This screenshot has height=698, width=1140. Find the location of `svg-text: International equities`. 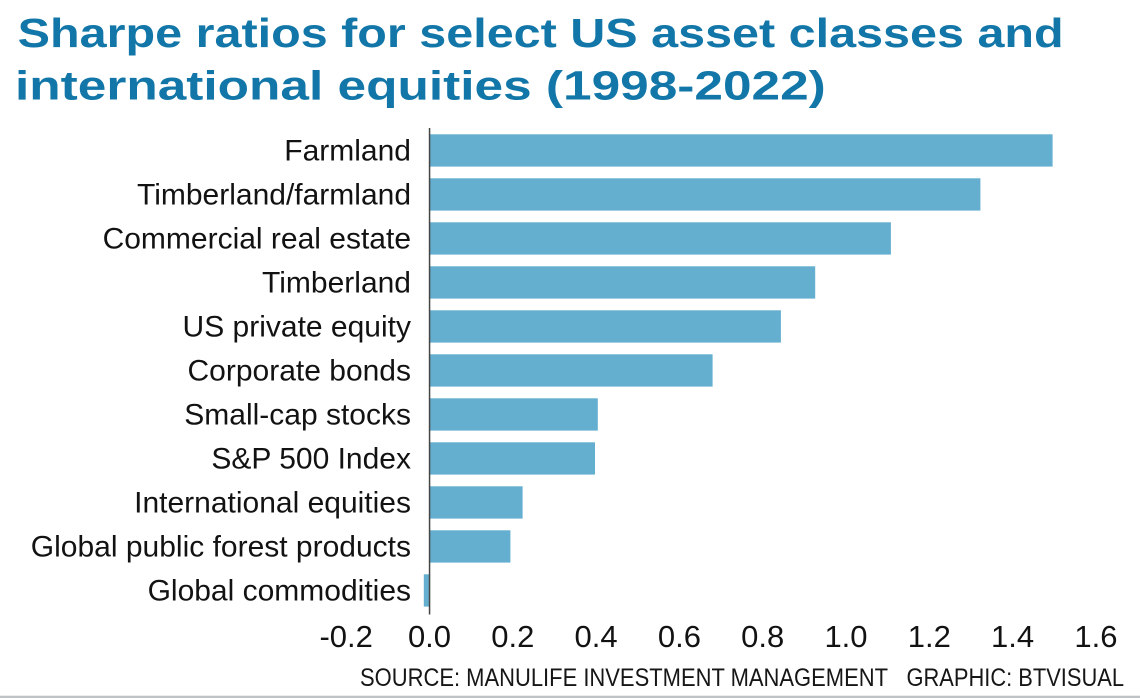

svg-text: International equities is located at coordinates (272, 502).